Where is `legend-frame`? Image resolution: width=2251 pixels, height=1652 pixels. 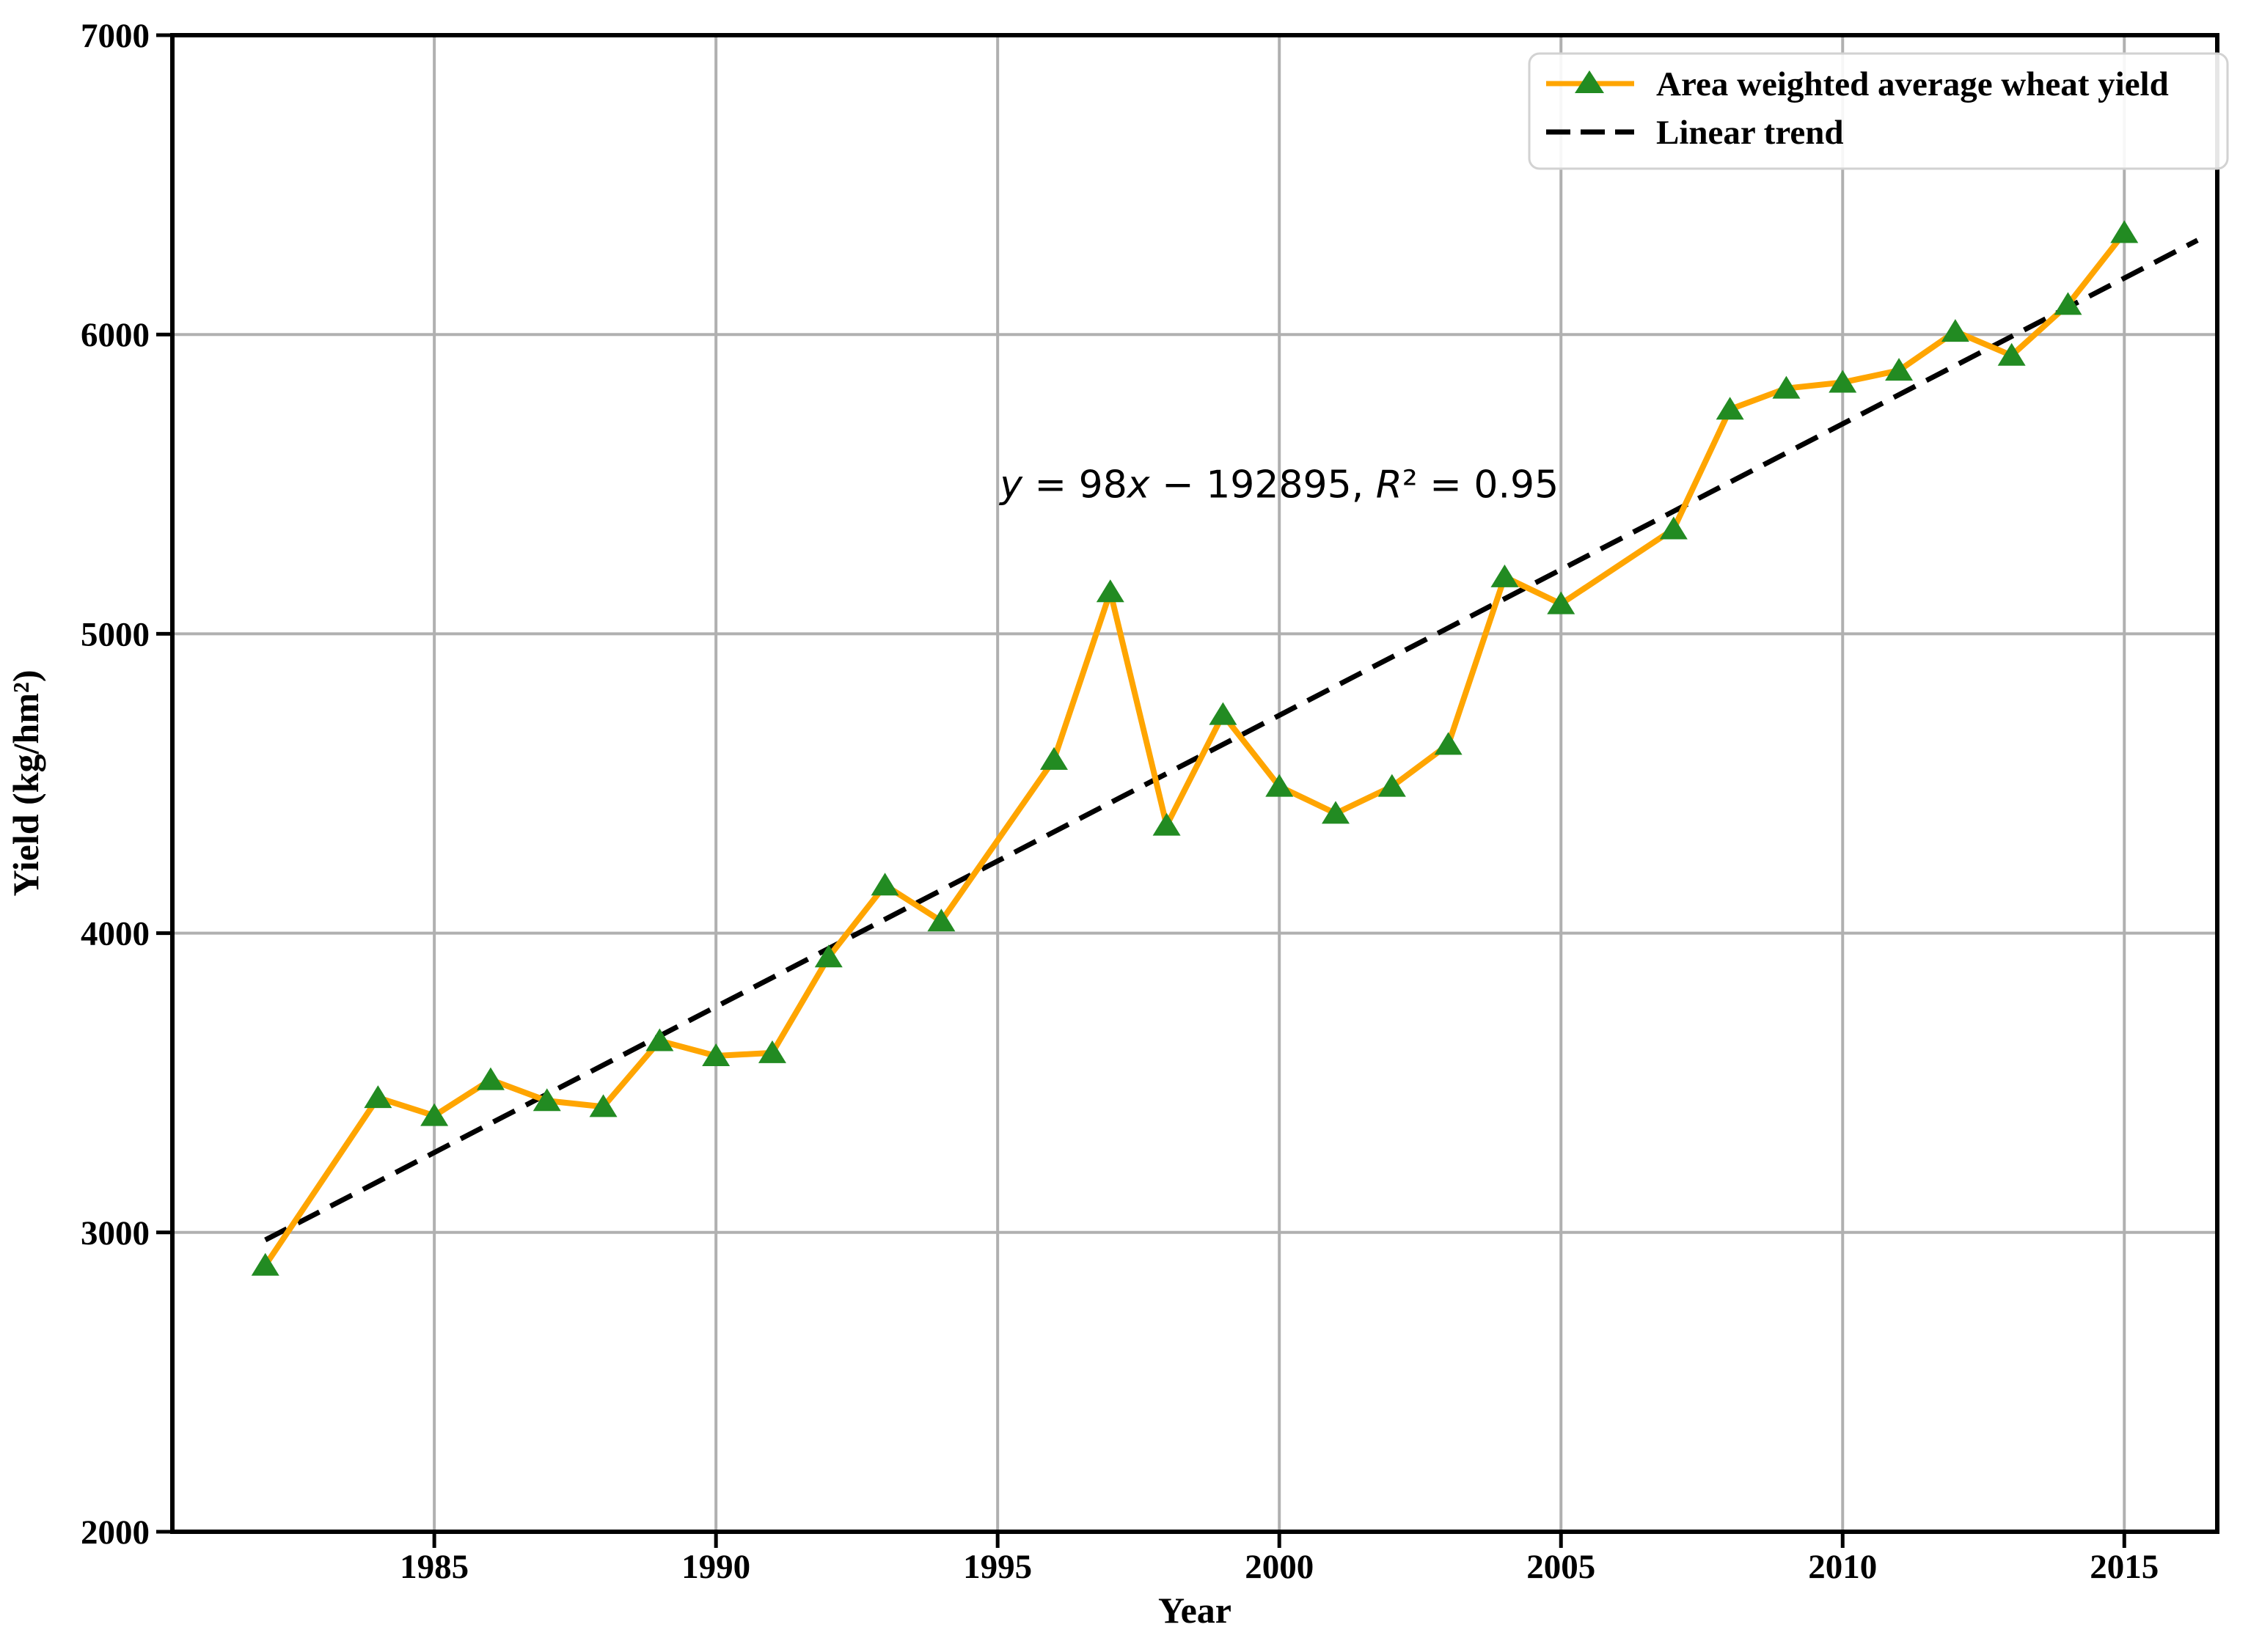
legend-frame is located at coordinates (1878, 111).